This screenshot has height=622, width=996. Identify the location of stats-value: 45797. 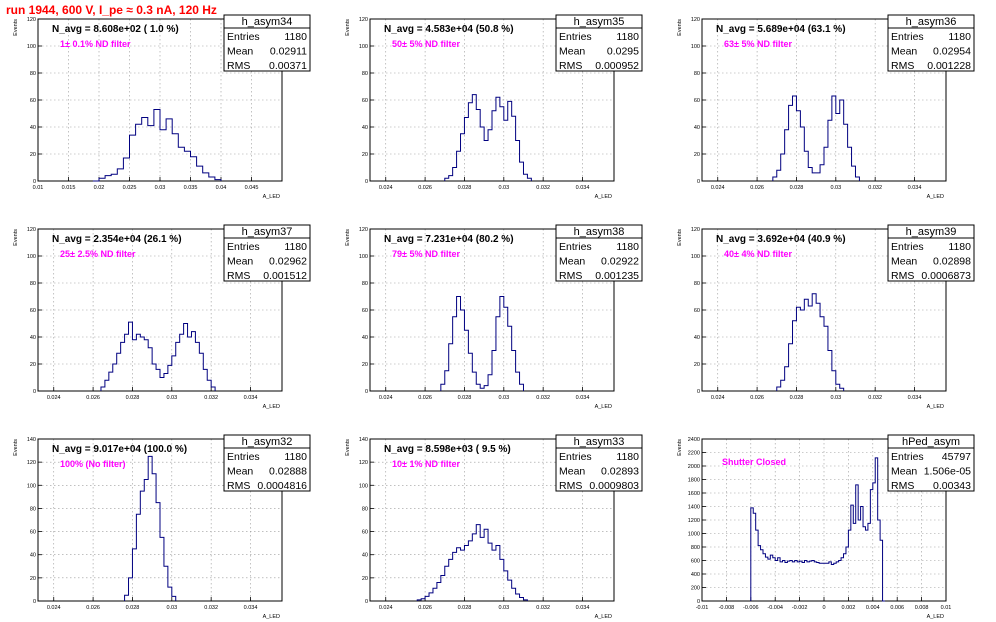
(956, 457).